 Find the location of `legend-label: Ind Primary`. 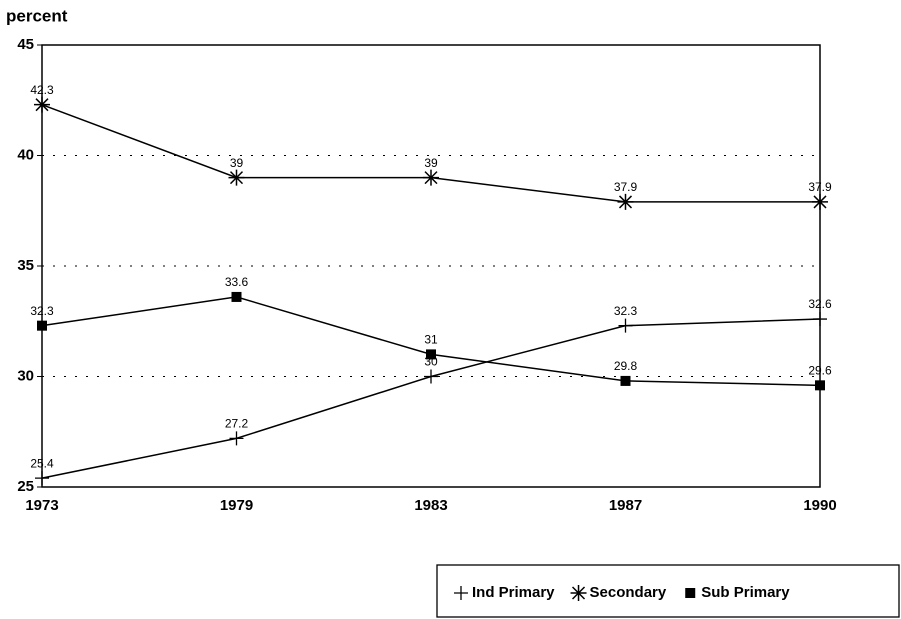

legend-label: Ind Primary is located at coordinates (513, 592).